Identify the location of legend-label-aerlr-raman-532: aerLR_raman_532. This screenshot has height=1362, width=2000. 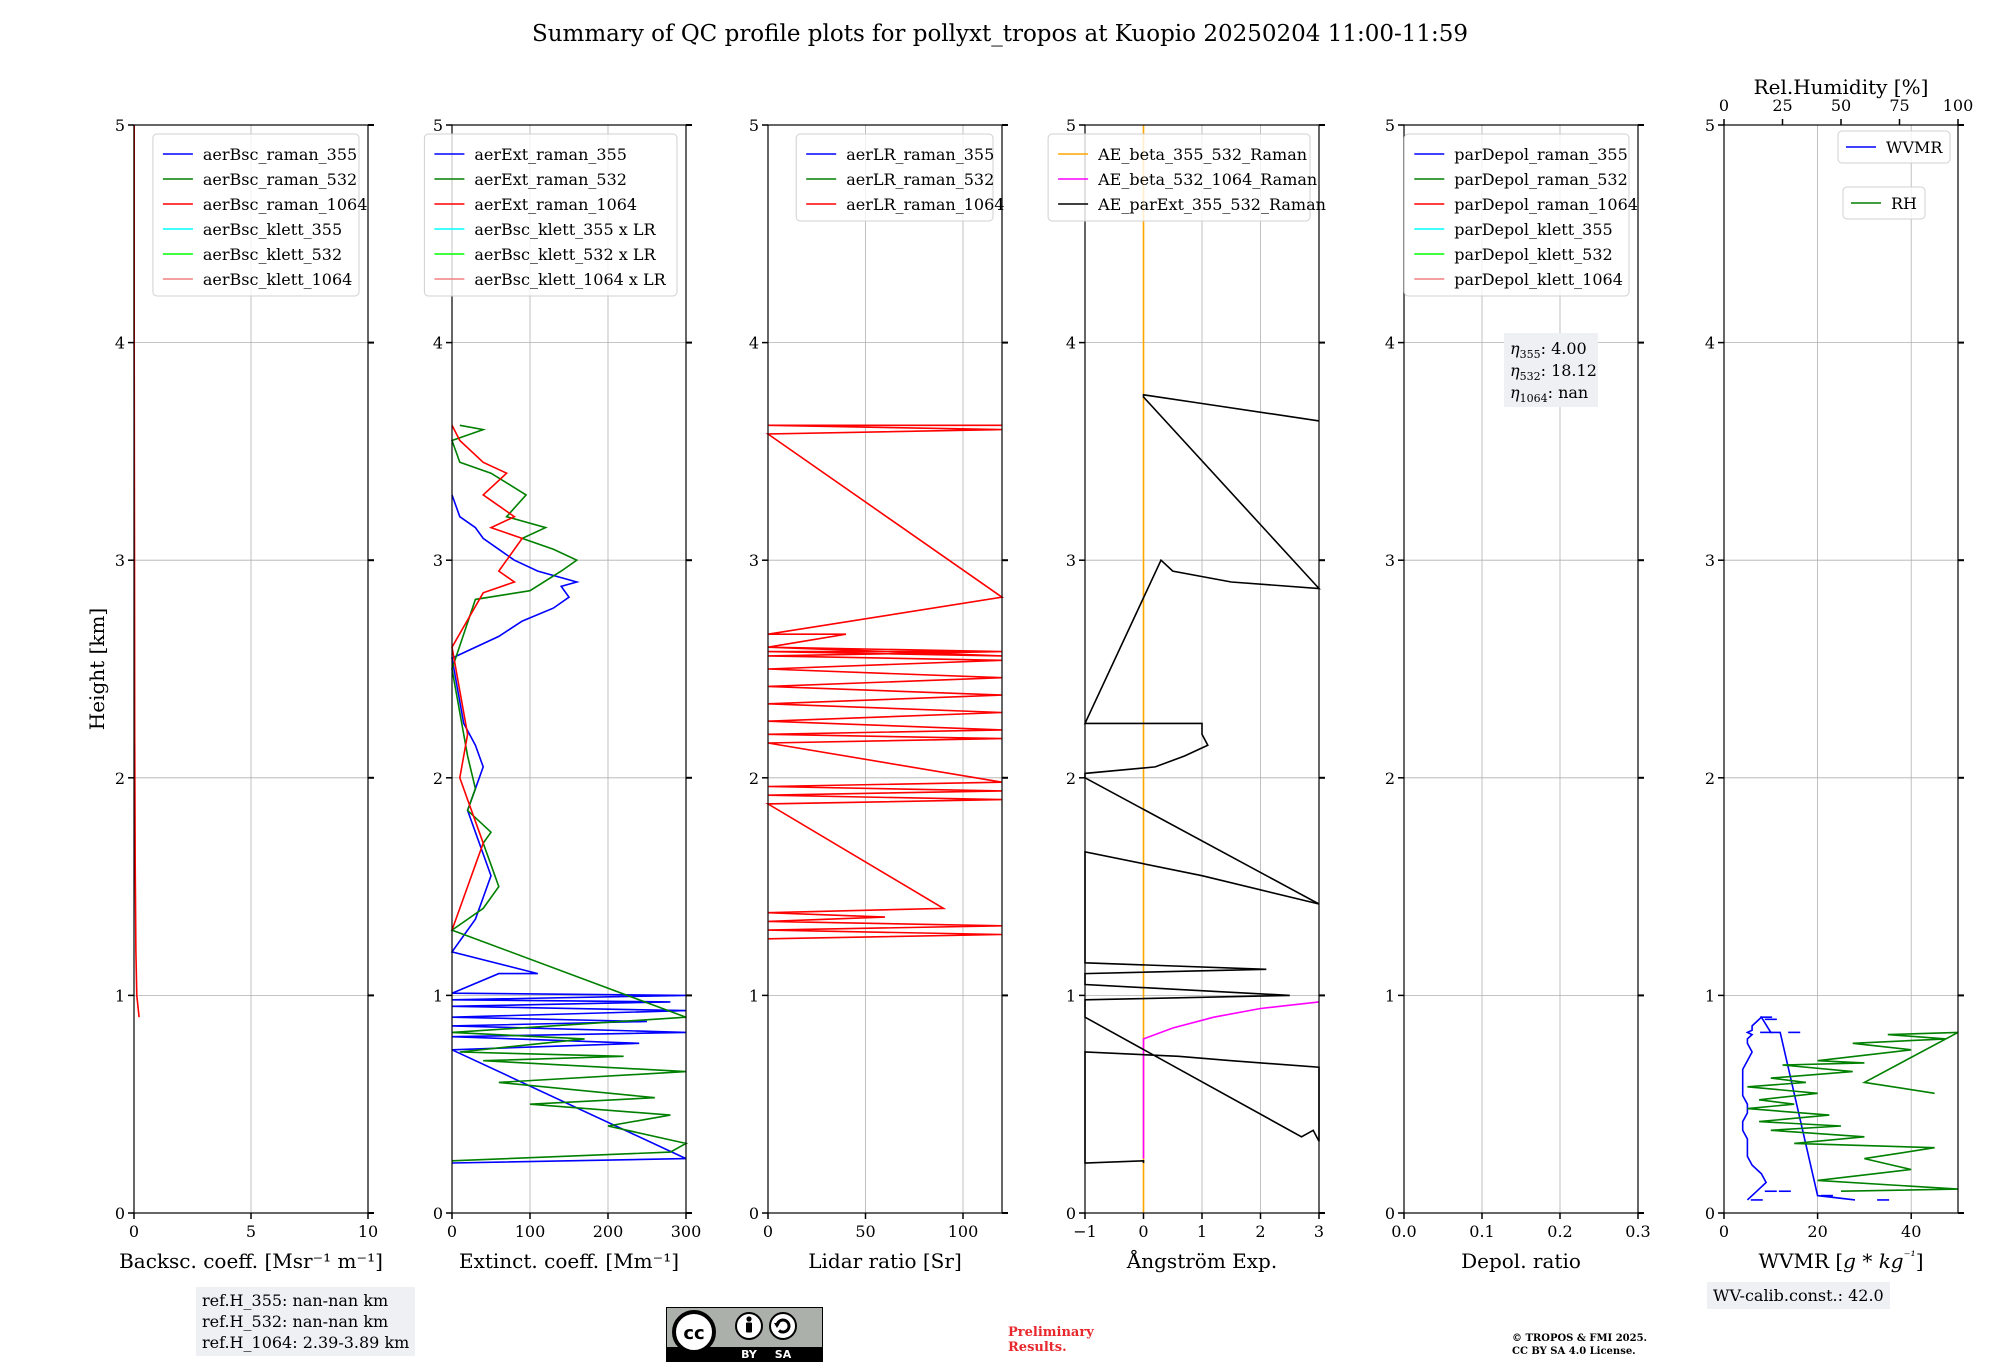
(920, 179).